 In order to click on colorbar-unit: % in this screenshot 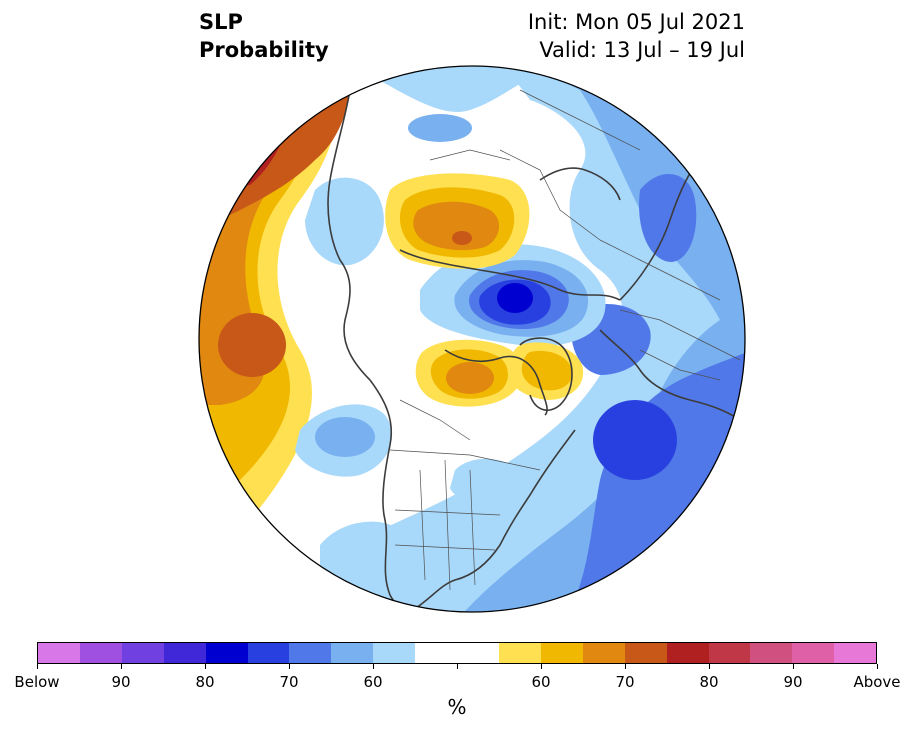, I will do `click(457, 707)`.